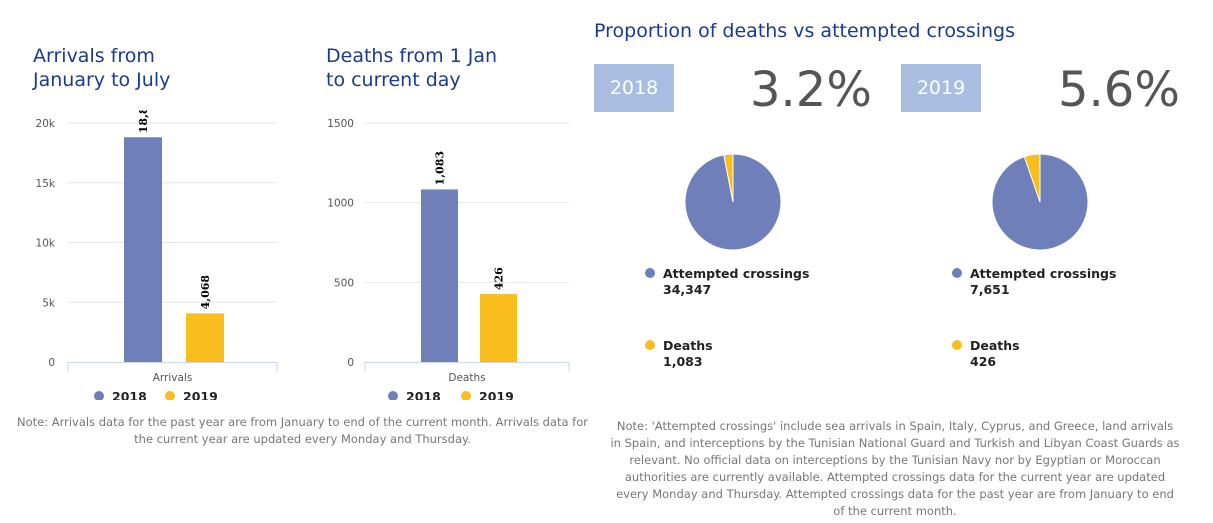 Image resolution: width=1213 pixels, height=523 pixels. Describe the element at coordinates (340, 204) in the screenshot. I see `y-tick-label: 1000` at that location.